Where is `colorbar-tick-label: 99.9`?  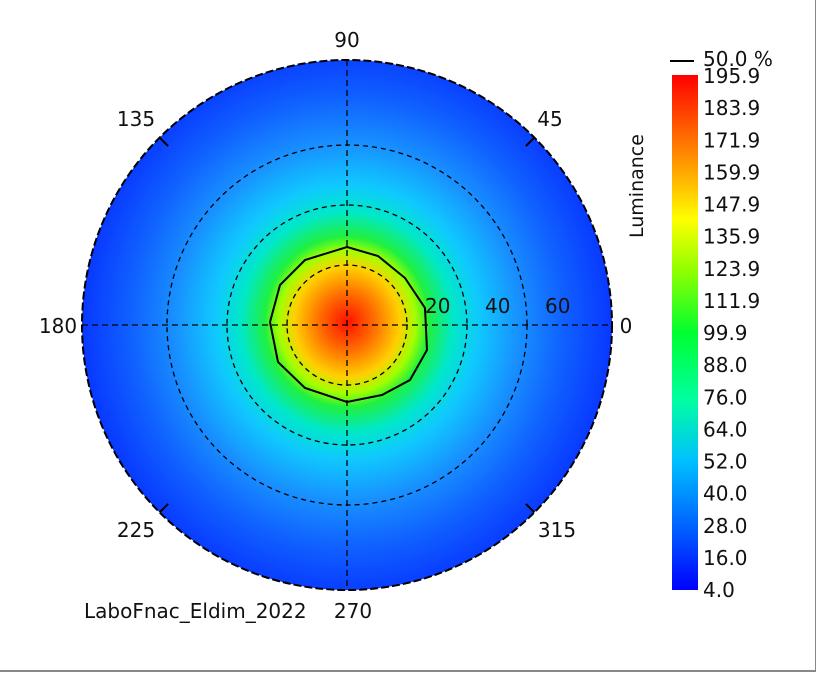
colorbar-tick-label: 99.9 is located at coordinates (725, 333).